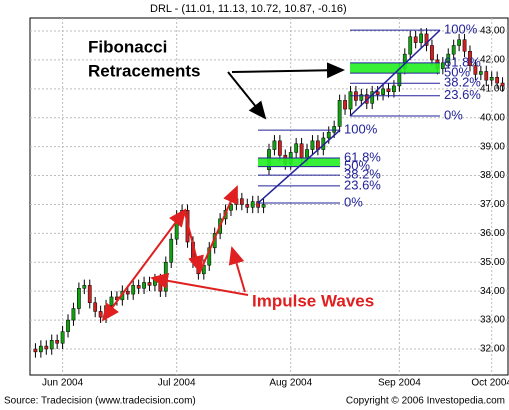 The height and width of the screenshot is (410, 509). I want to click on annotation: Retracements, so click(144, 70).